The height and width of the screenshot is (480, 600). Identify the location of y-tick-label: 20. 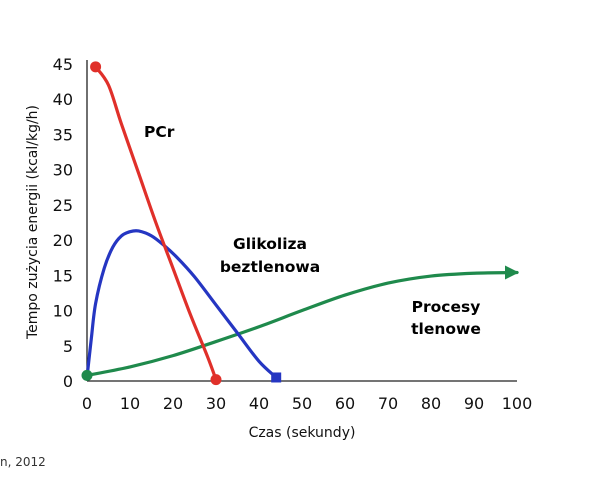
(63, 240).